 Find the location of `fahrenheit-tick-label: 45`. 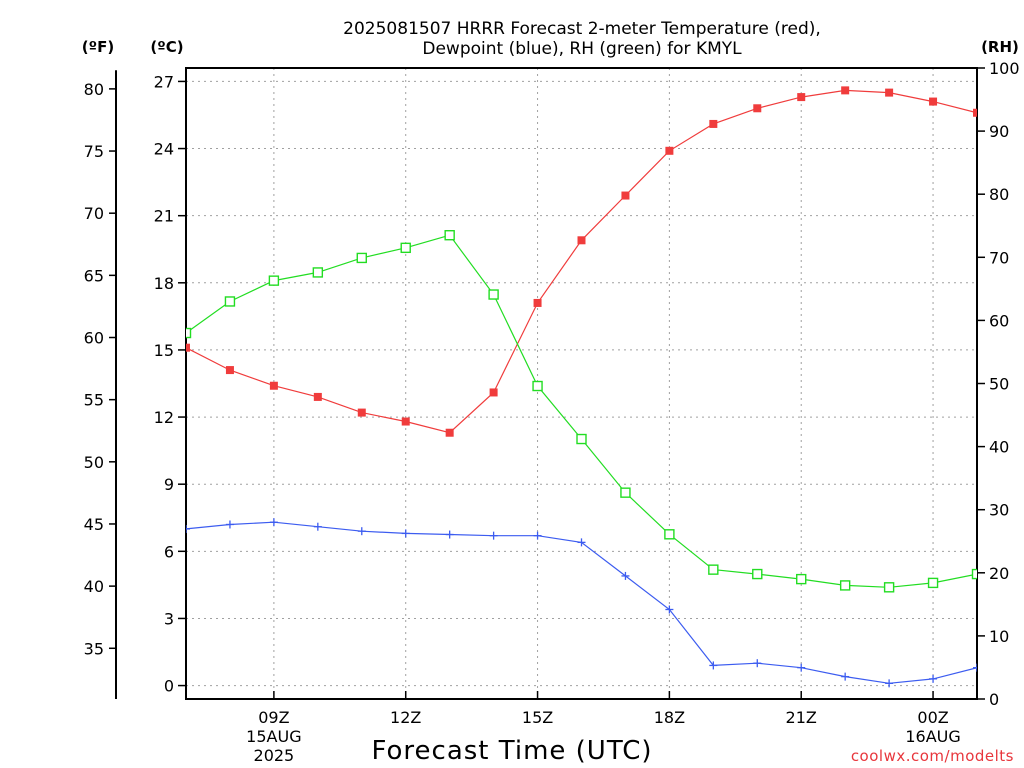

fahrenheit-tick-label: 45 is located at coordinates (94, 524).